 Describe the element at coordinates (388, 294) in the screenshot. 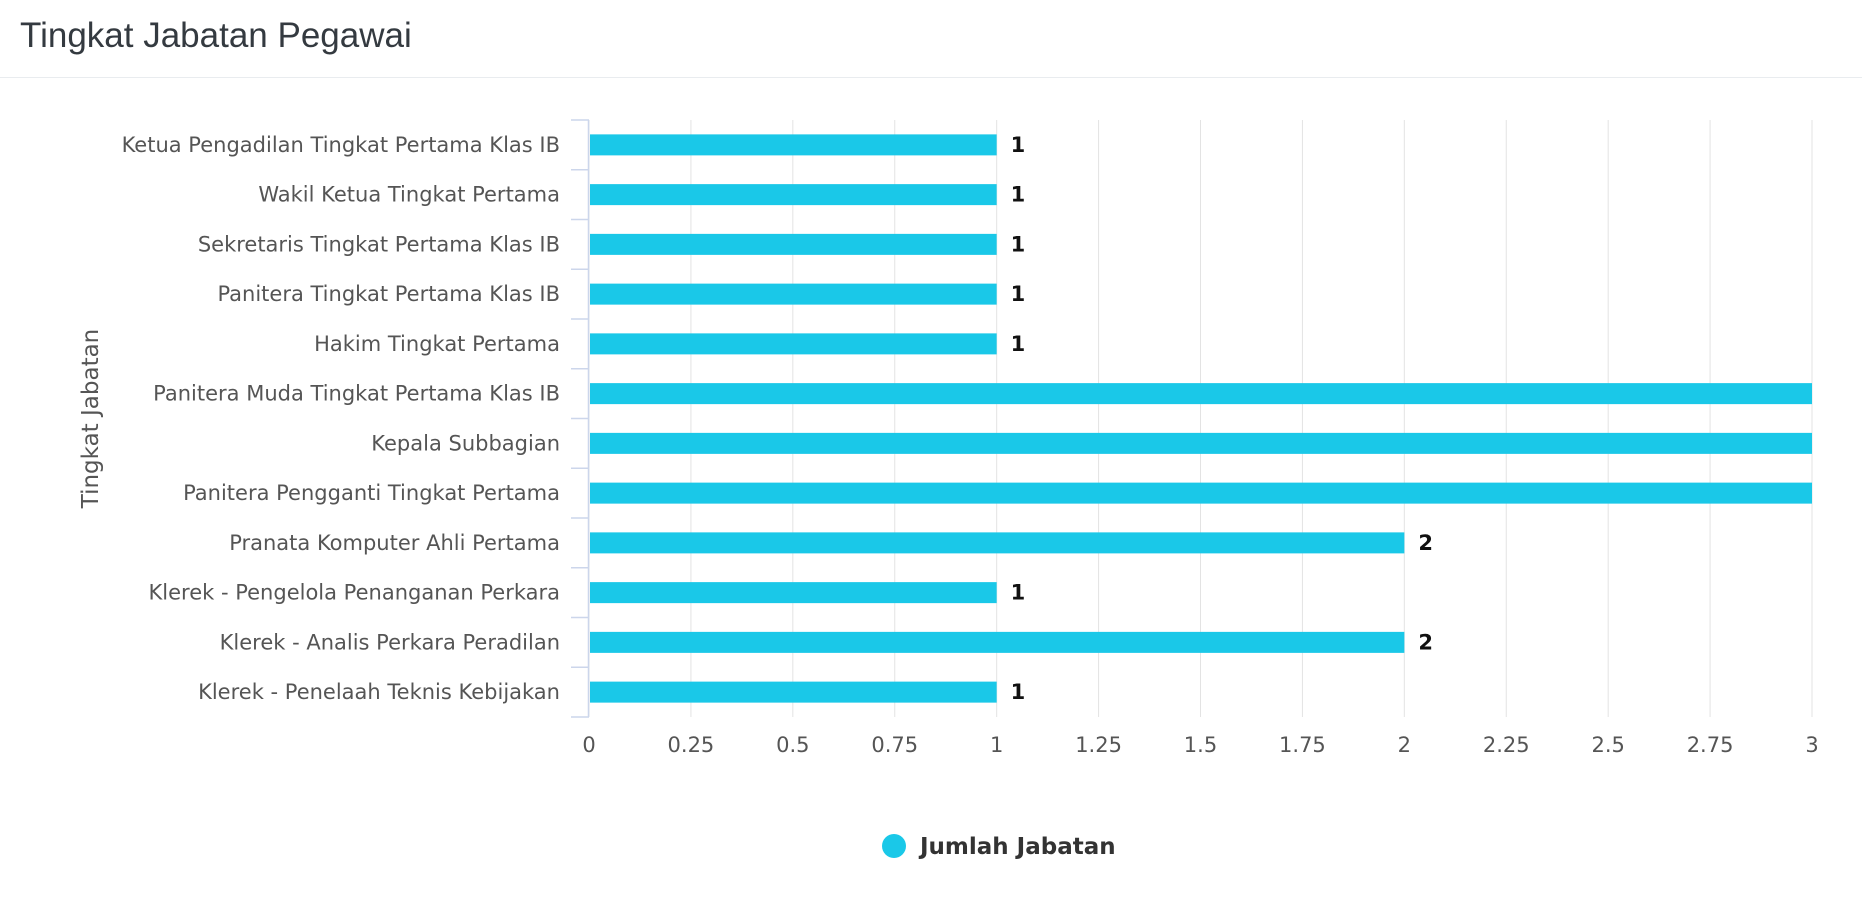

I see `category-label: Panitera Tingkat Pertama Klas IB` at that location.